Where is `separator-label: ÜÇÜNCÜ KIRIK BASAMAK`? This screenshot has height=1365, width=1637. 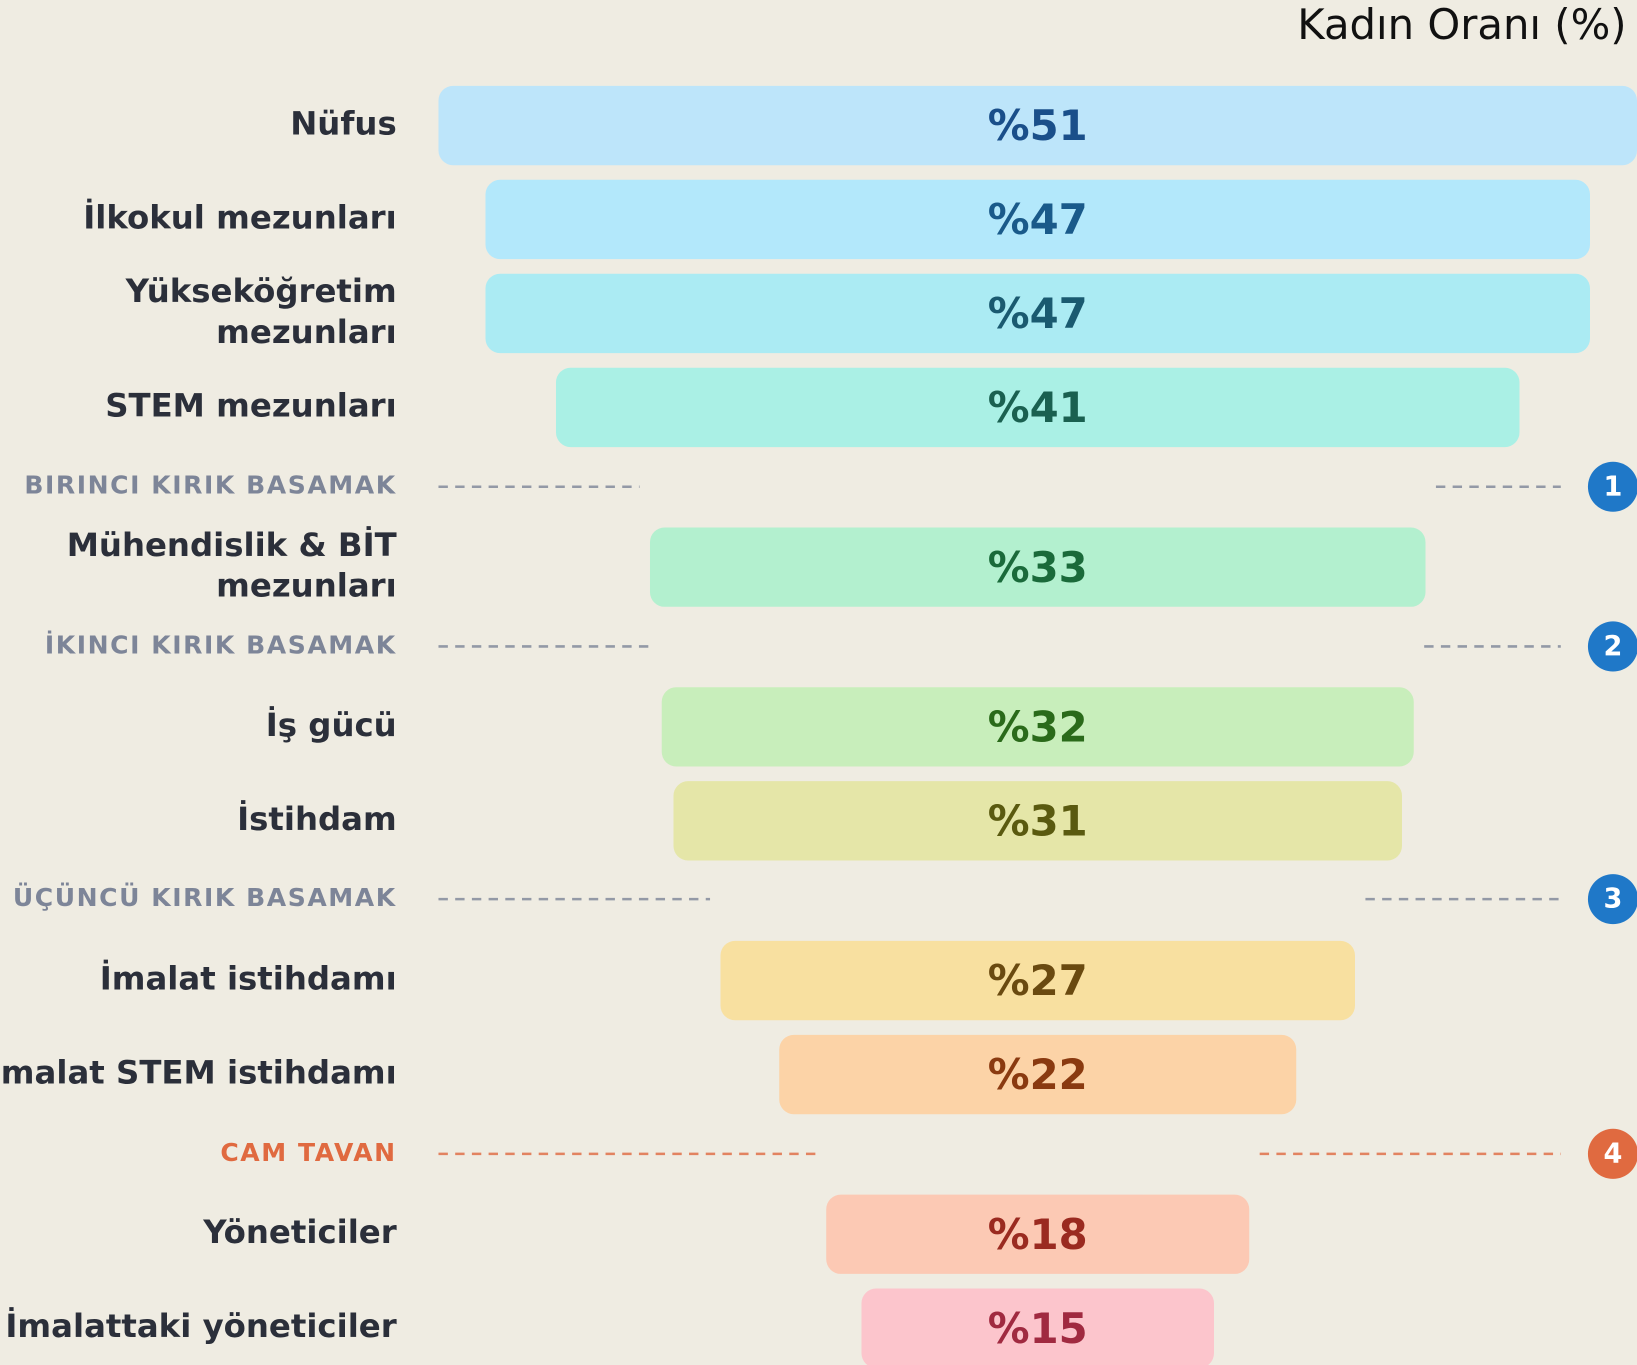
separator-label: ÜÇÜNCÜ KIRIK BASAMAK is located at coordinates (205, 897).